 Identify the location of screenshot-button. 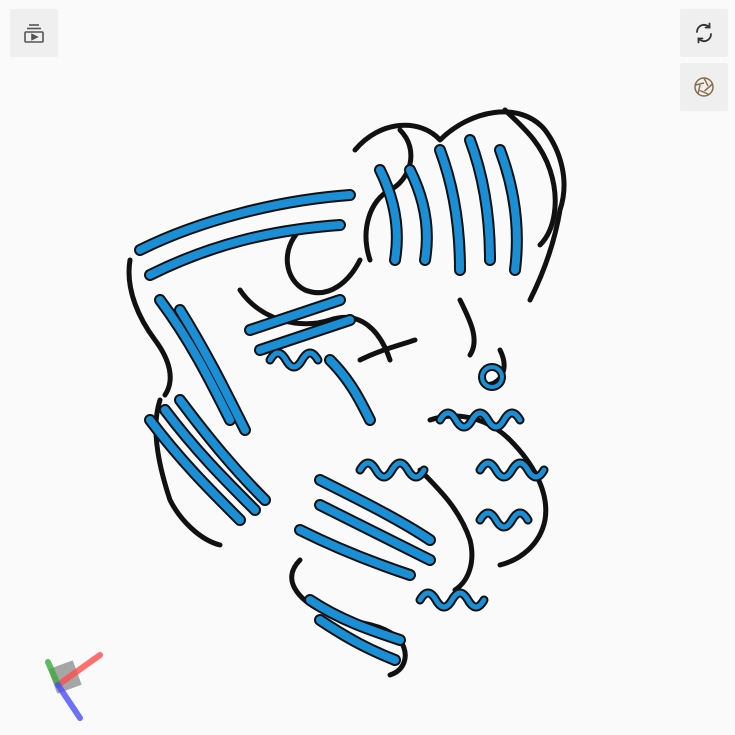
(704, 87).